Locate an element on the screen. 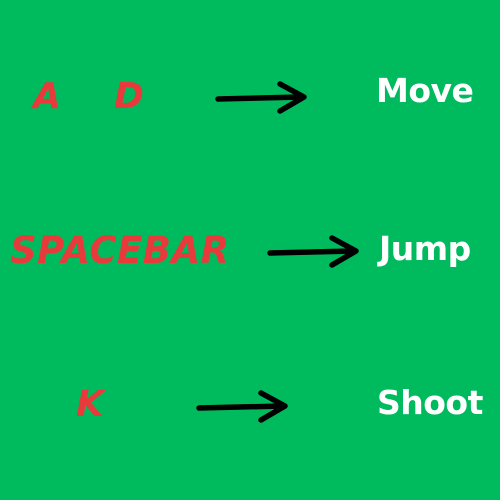  action-shoot-label: Shoot is located at coordinates (430, 402).